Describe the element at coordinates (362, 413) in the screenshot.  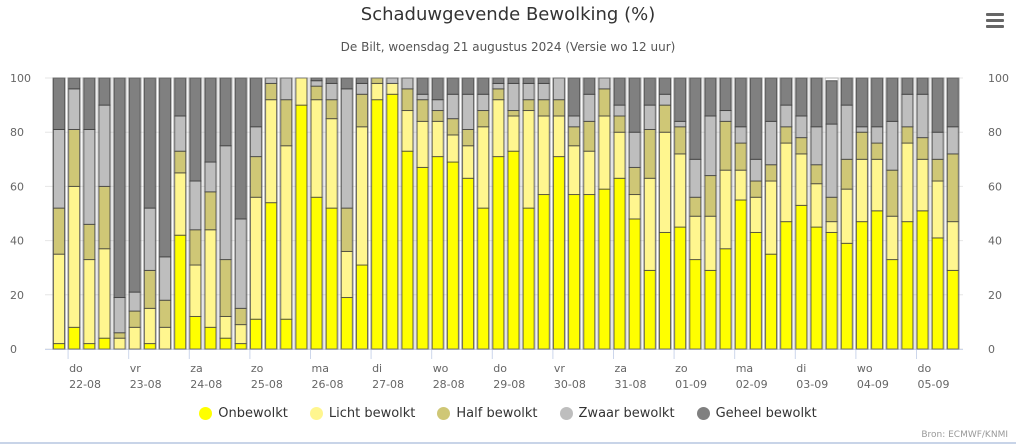
I see `legend-item-licht-bewolkt: Licht bewolkt` at that location.